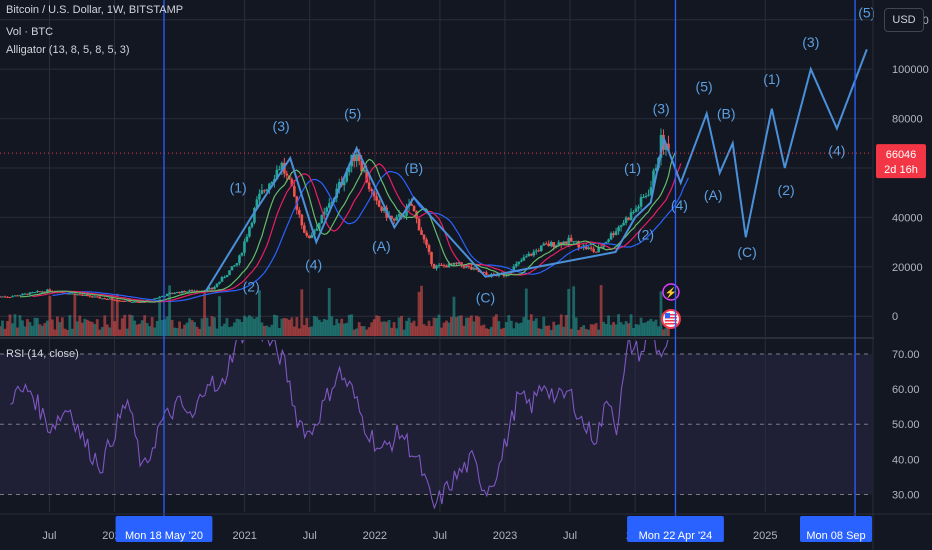 The image size is (932, 550). What do you see at coordinates (30, 32) in the screenshot?
I see `volume-legend: Vol · BTC` at bounding box center [30, 32].